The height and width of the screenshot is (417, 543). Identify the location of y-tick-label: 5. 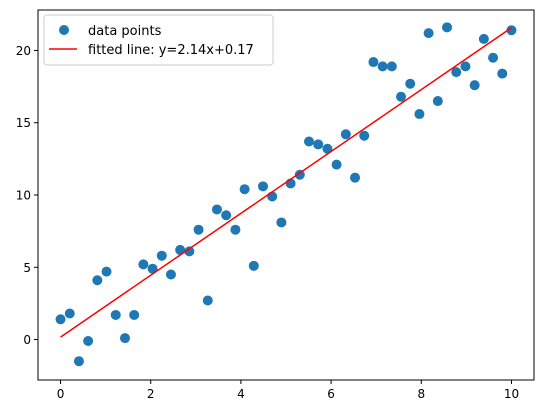
(27, 268).